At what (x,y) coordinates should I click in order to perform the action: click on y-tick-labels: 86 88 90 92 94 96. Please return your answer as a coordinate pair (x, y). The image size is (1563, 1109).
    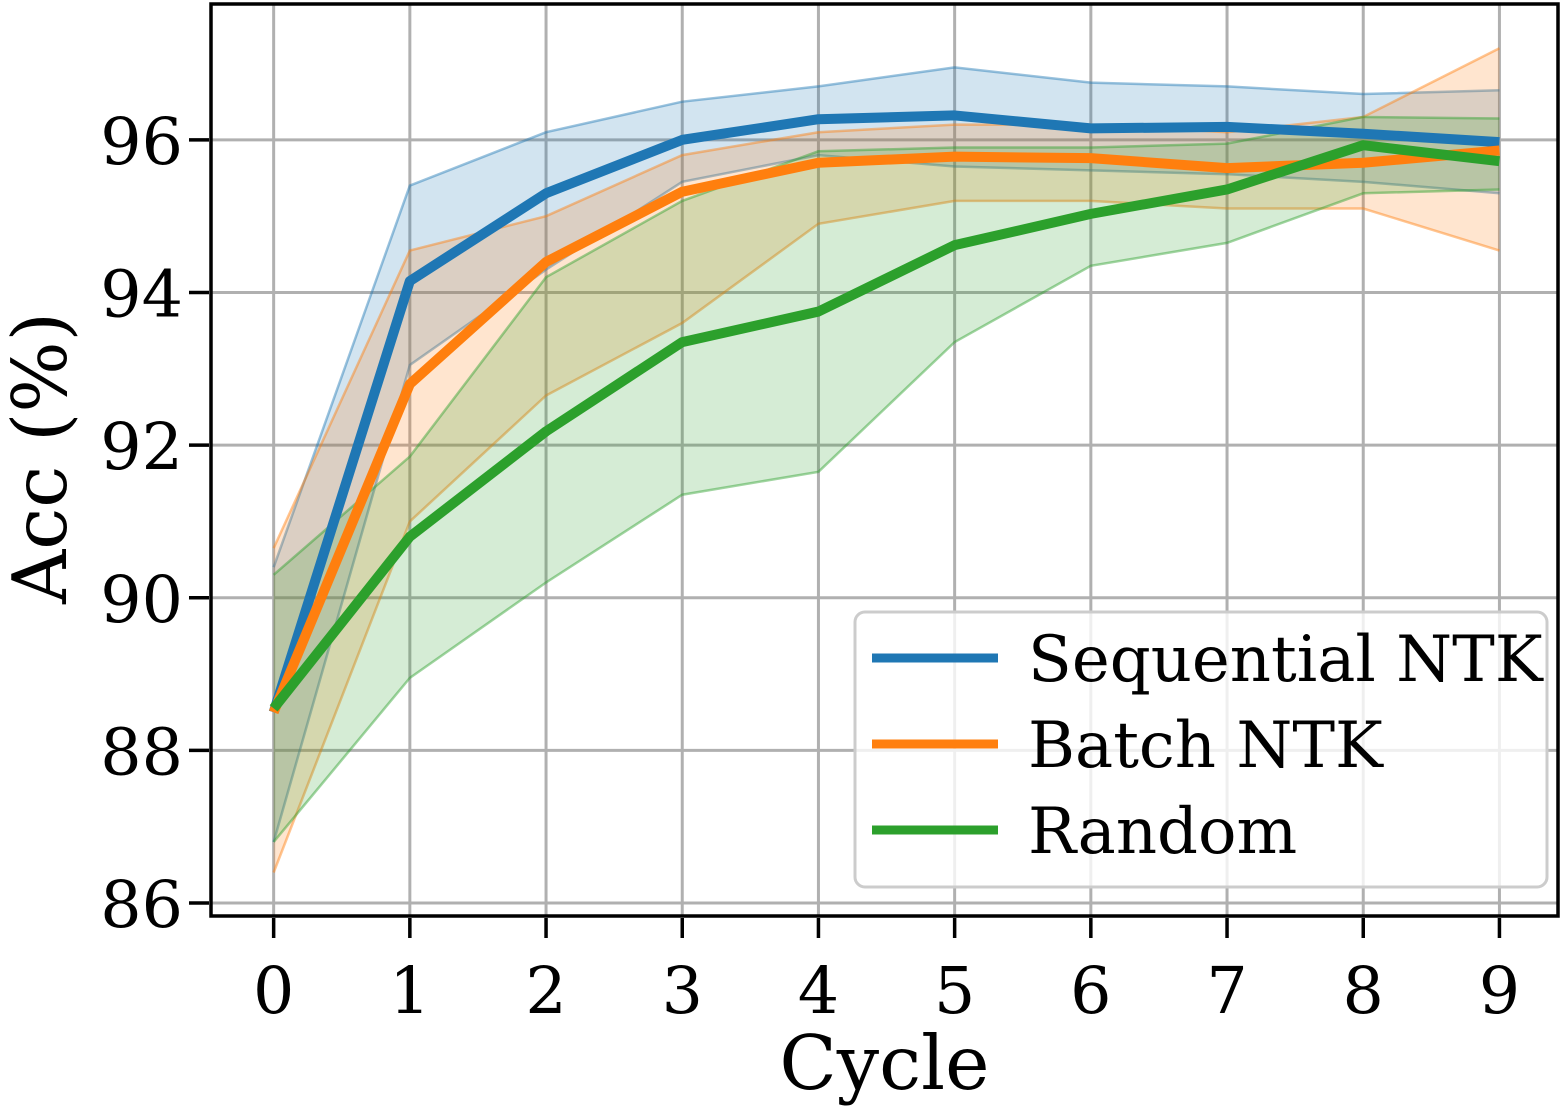
    Looking at the image, I should click on (141, 524).